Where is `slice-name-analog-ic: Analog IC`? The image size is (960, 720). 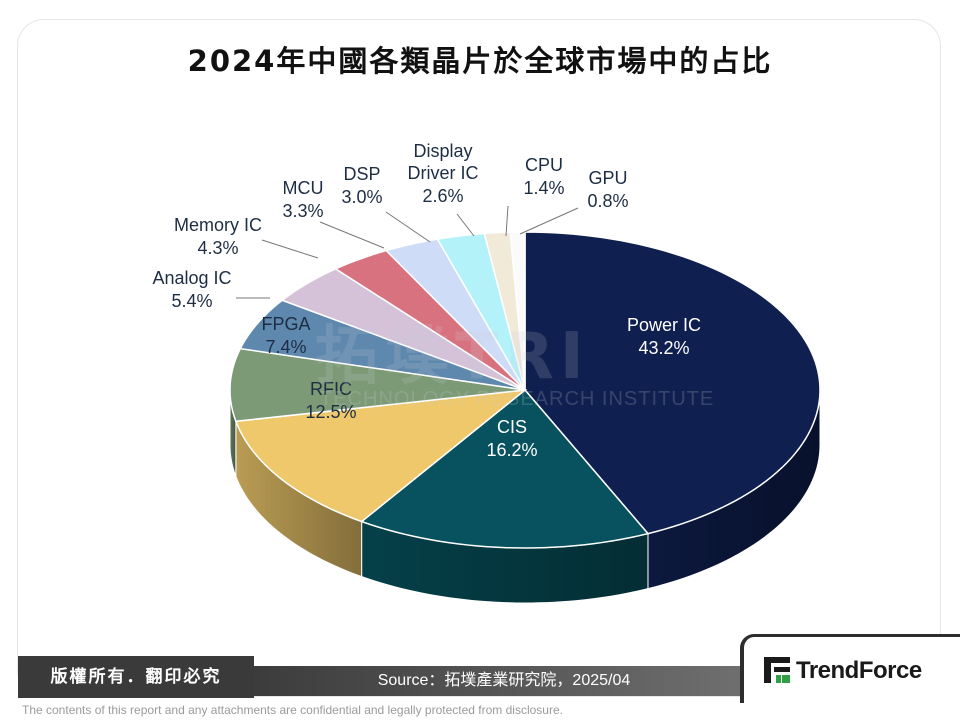
slice-name-analog-ic: Analog IC is located at coordinates (191, 278).